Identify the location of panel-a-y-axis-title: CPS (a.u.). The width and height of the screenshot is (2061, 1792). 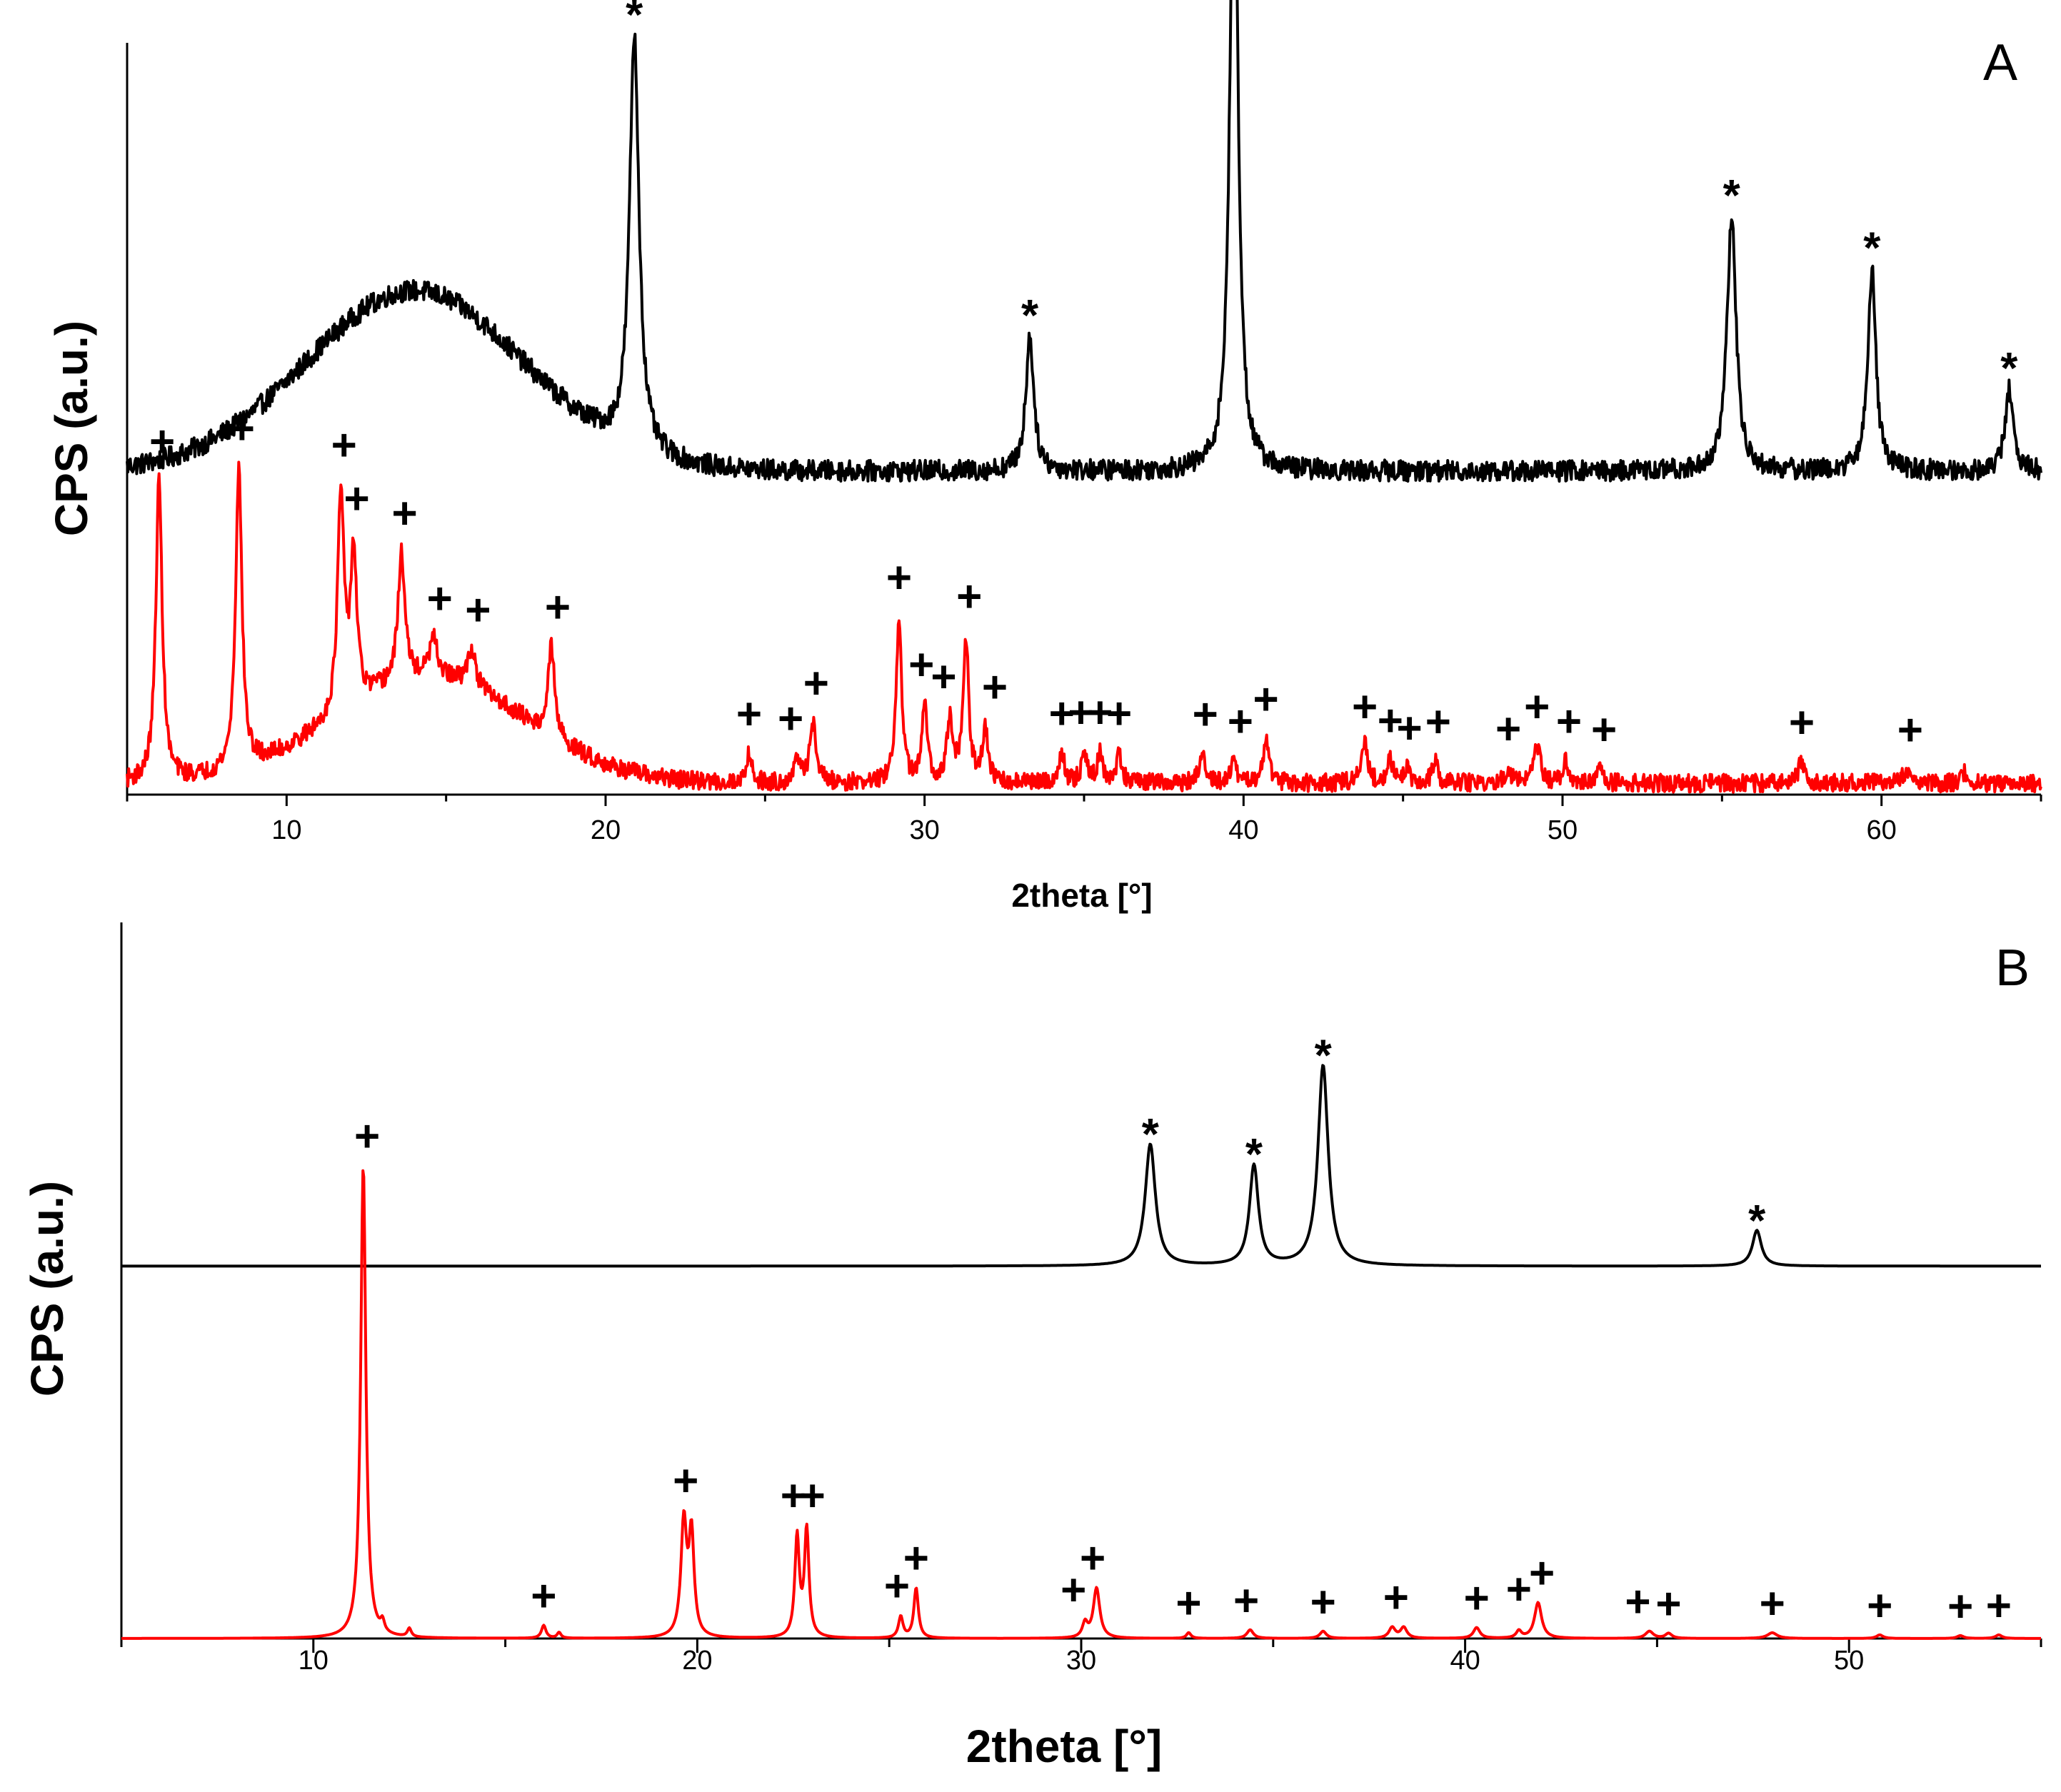
(71, 428).